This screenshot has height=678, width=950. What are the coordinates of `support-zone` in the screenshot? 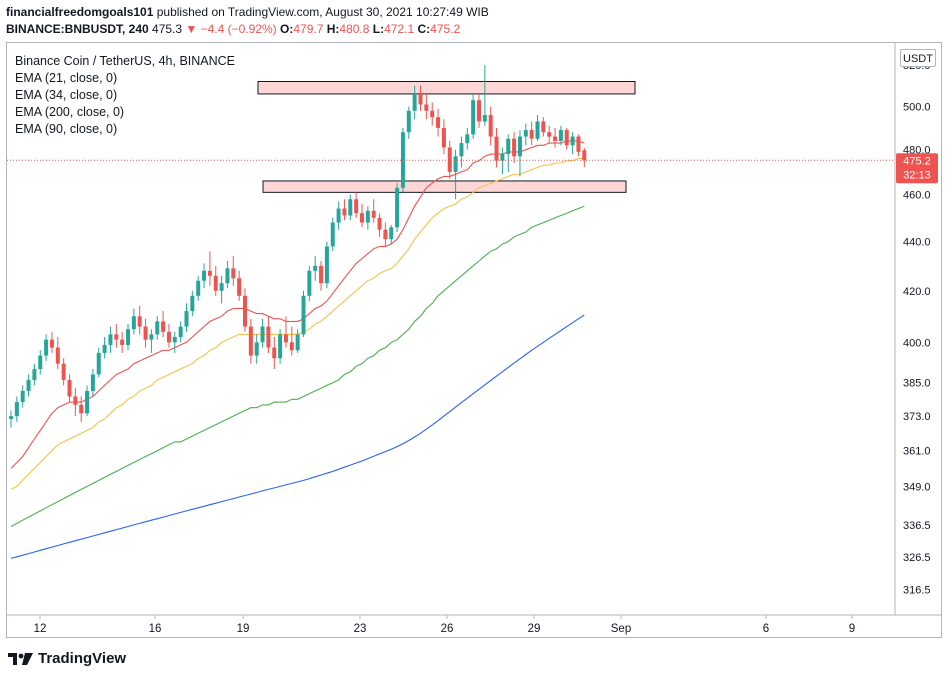 It's located at (444, 186).